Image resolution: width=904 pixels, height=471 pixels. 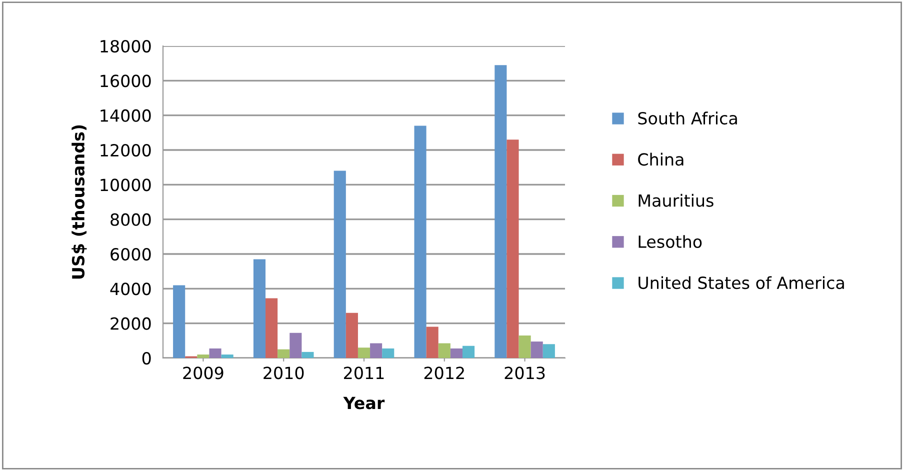 What do you see at coordinates (130, 289) in the screenshot?
I see `y-tick-label: 4000` at bounding box center [130, 289].